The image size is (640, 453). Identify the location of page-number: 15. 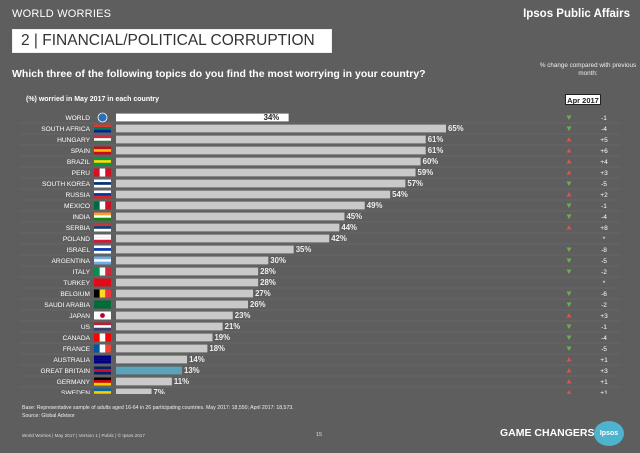
(319, 435).